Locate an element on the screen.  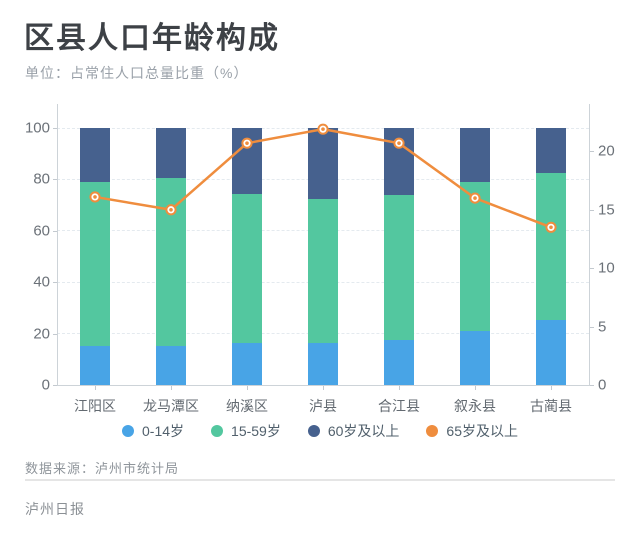
chart-legend: 0-14岁 15-59岁 60岁及以上 65岁及以上 is located at coordinates (320, 431).